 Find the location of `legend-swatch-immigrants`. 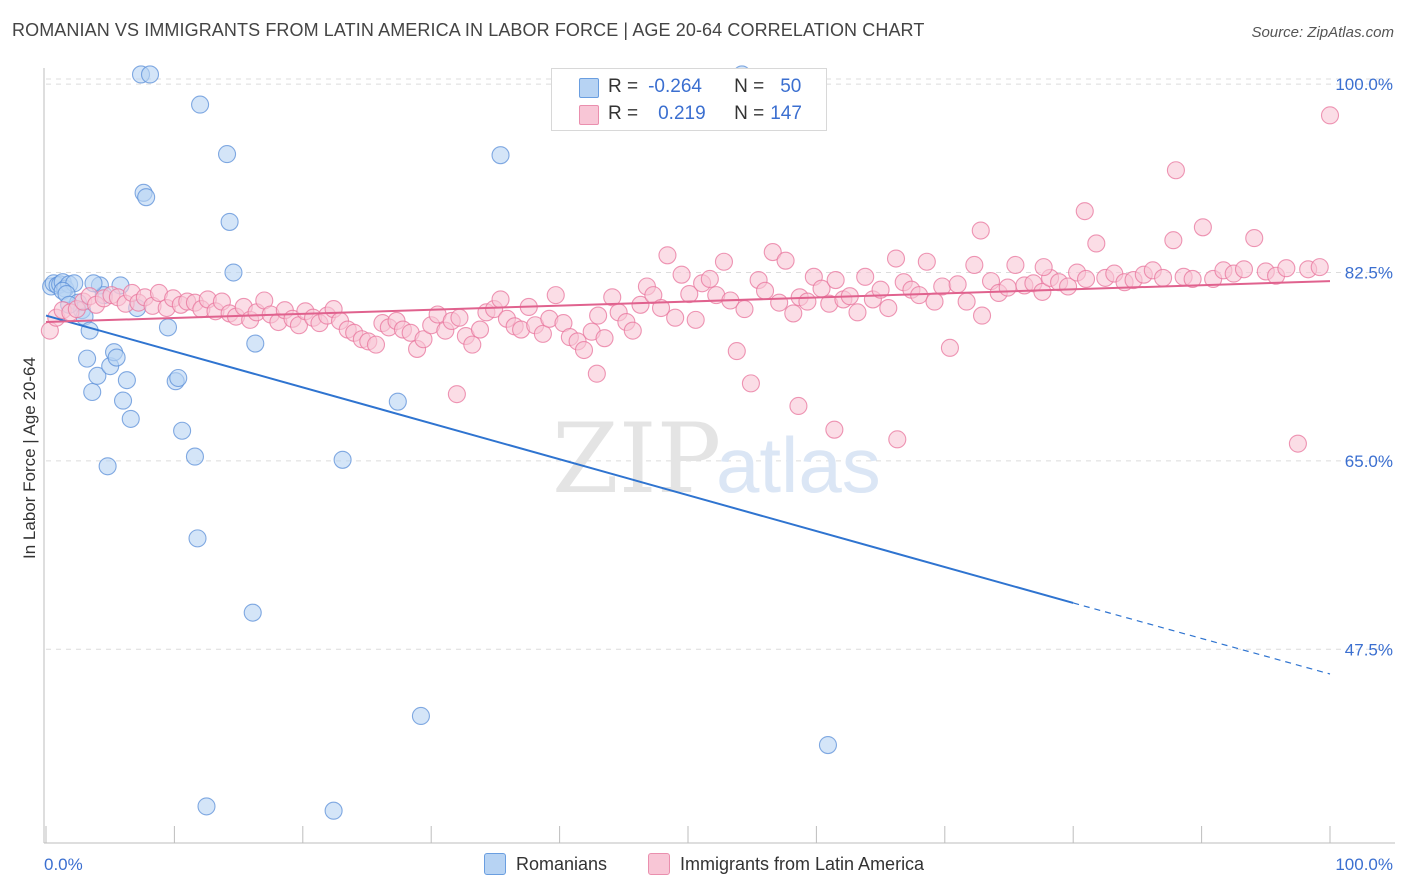

legend-swatch-immigrants is located at coordinates (589, 115).